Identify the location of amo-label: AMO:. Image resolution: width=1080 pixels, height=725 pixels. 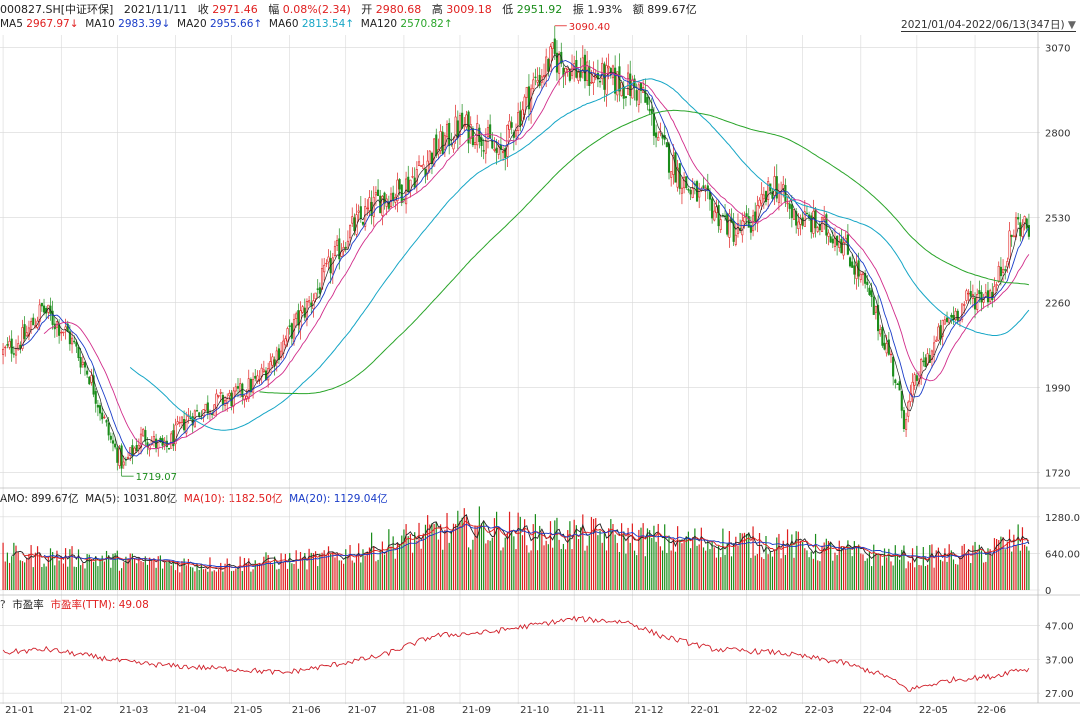
(14, 499).